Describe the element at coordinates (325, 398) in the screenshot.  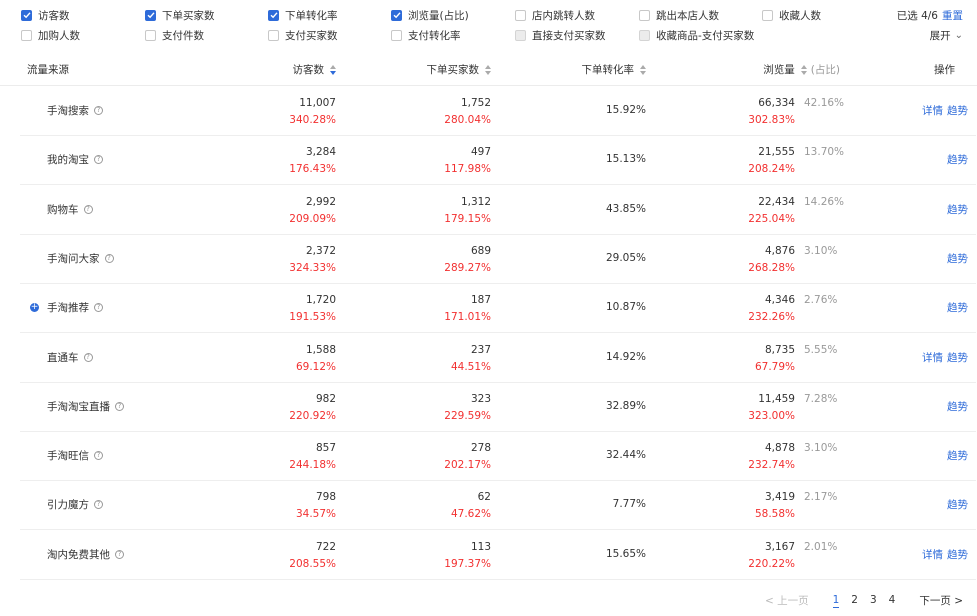
I see `visitors-value: 982` at that location.